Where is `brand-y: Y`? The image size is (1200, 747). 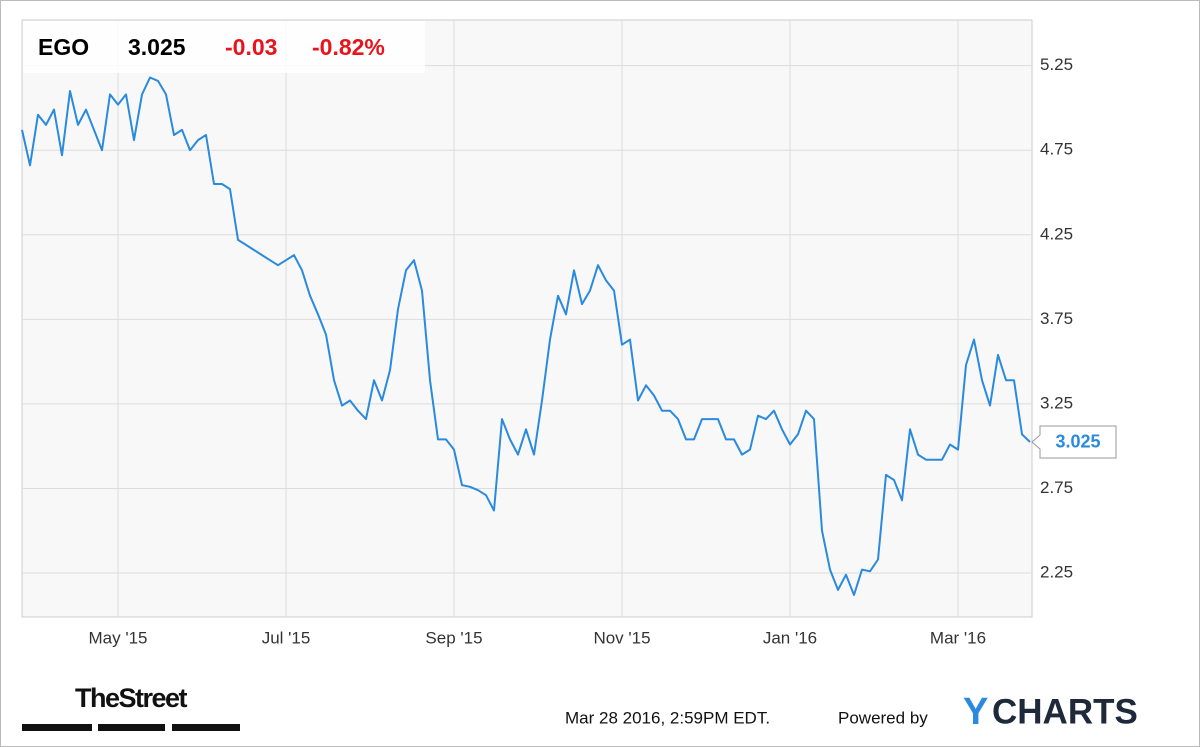
brand-y: Y is located at coordinates (975, 712).